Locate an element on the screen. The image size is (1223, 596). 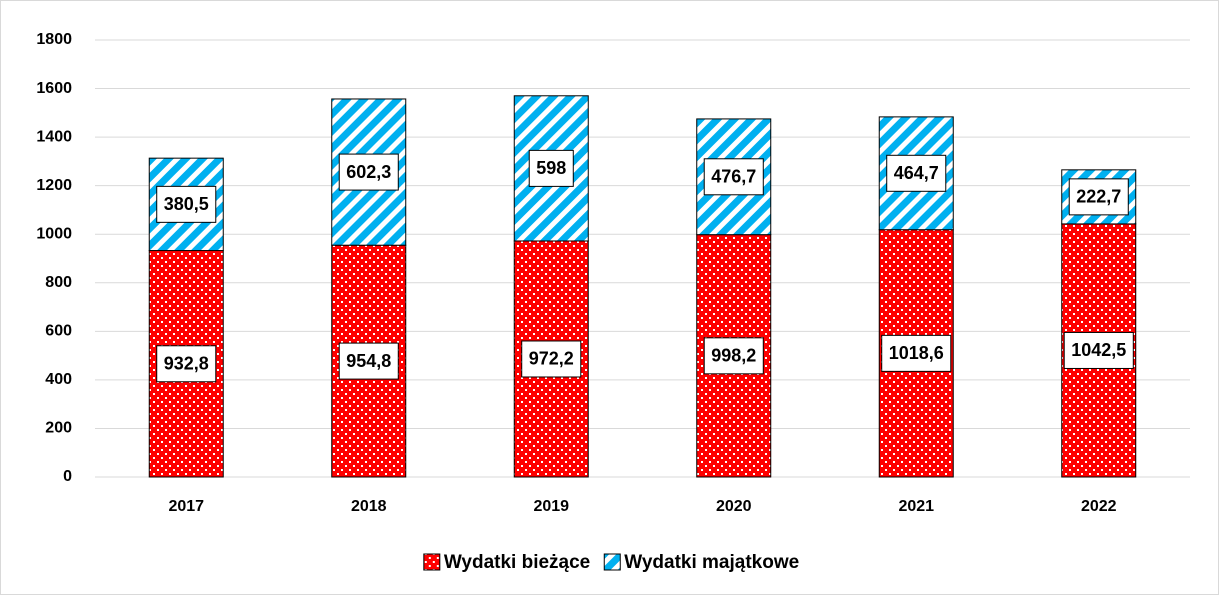
y-tick-label: 1400 is located at coordinates (54, 136).